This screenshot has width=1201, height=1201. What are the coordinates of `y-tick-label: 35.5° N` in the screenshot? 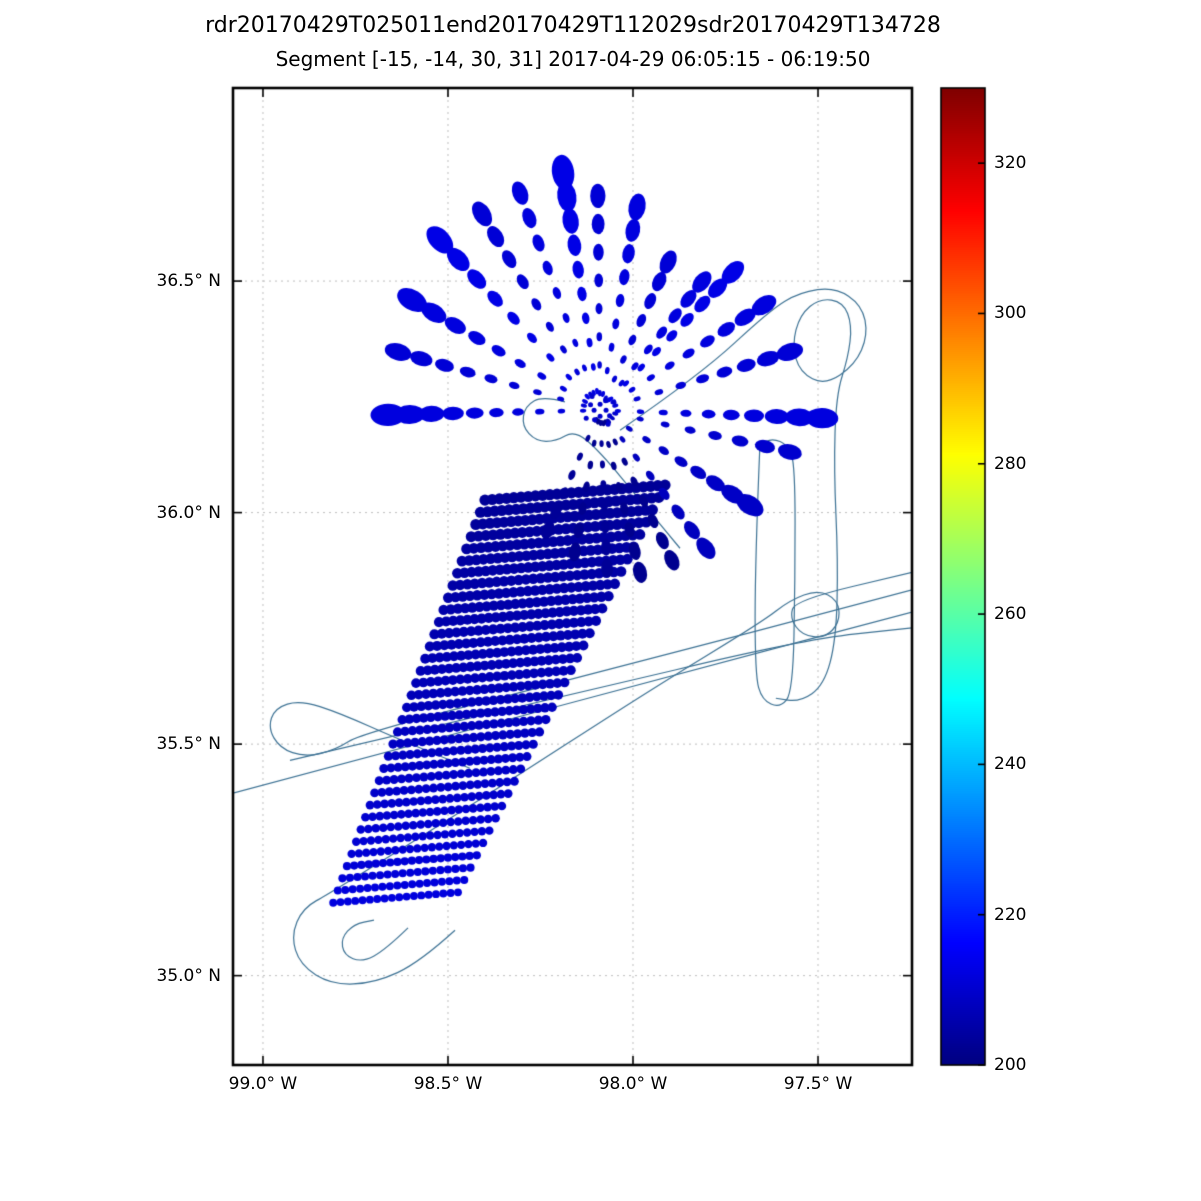 It's located at (188, 744).